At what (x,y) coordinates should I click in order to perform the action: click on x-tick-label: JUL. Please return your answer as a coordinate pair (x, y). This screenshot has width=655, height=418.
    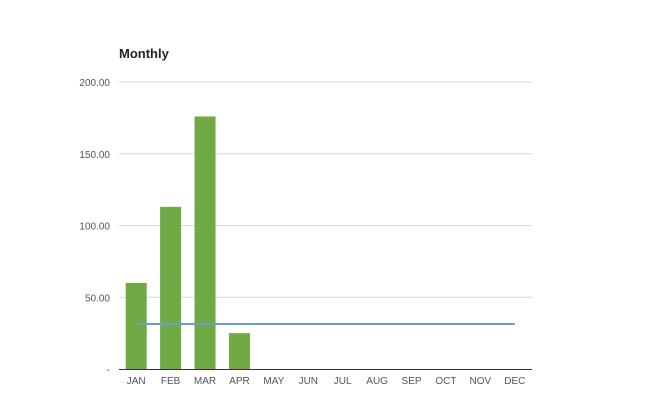
    Looking at the image, I should click on (343, 381).